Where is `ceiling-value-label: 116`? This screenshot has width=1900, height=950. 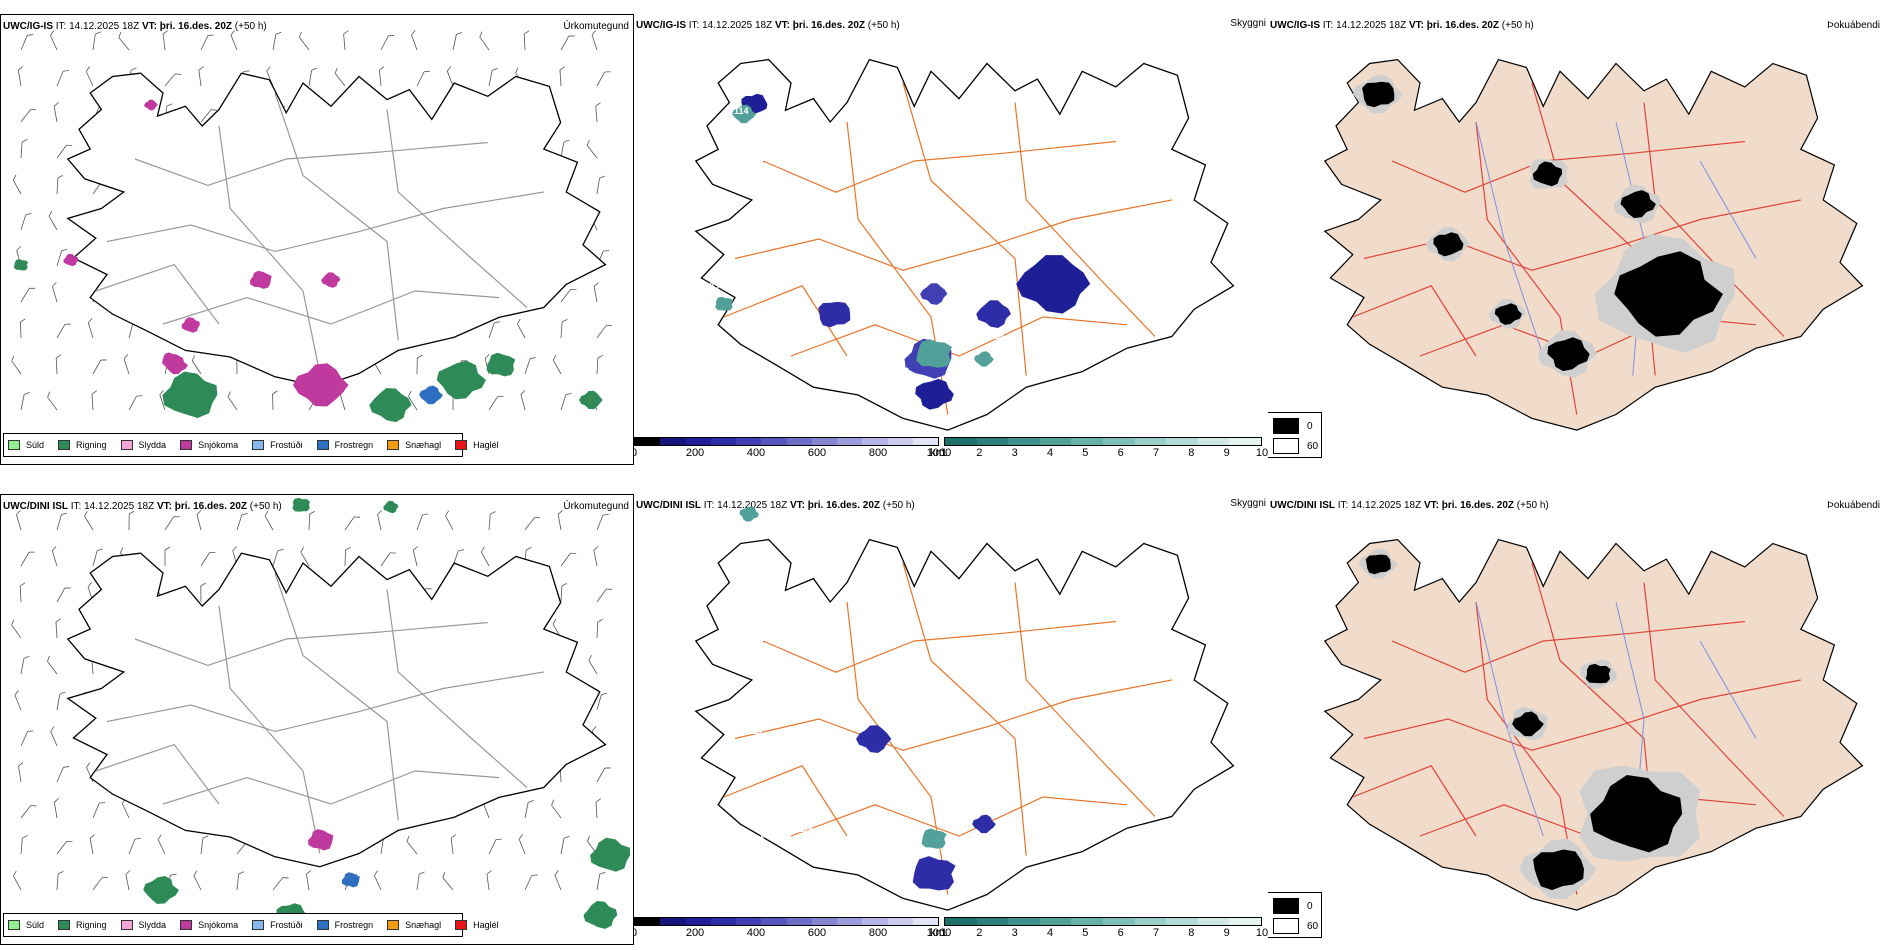
ceiling-value-label: 116 is located at coordinates (806, 829).